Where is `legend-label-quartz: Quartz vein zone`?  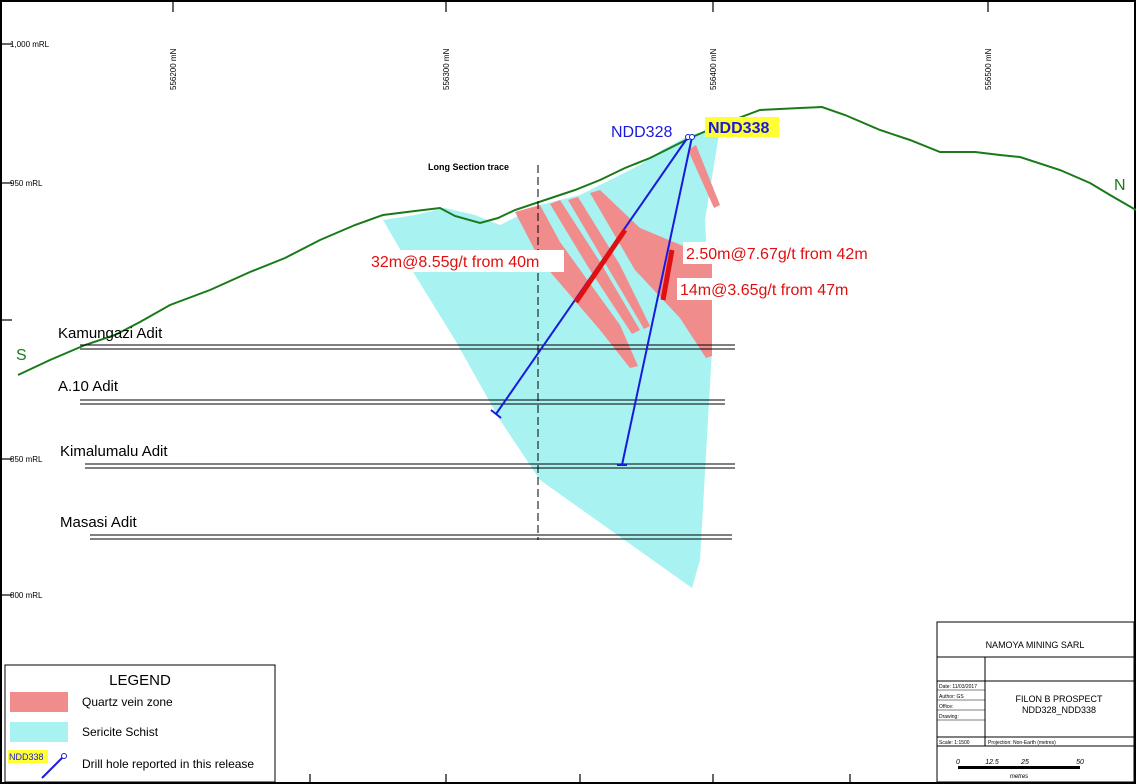 legend-label-quartz: Quartz vein zone is located at coordinates (127, 702).